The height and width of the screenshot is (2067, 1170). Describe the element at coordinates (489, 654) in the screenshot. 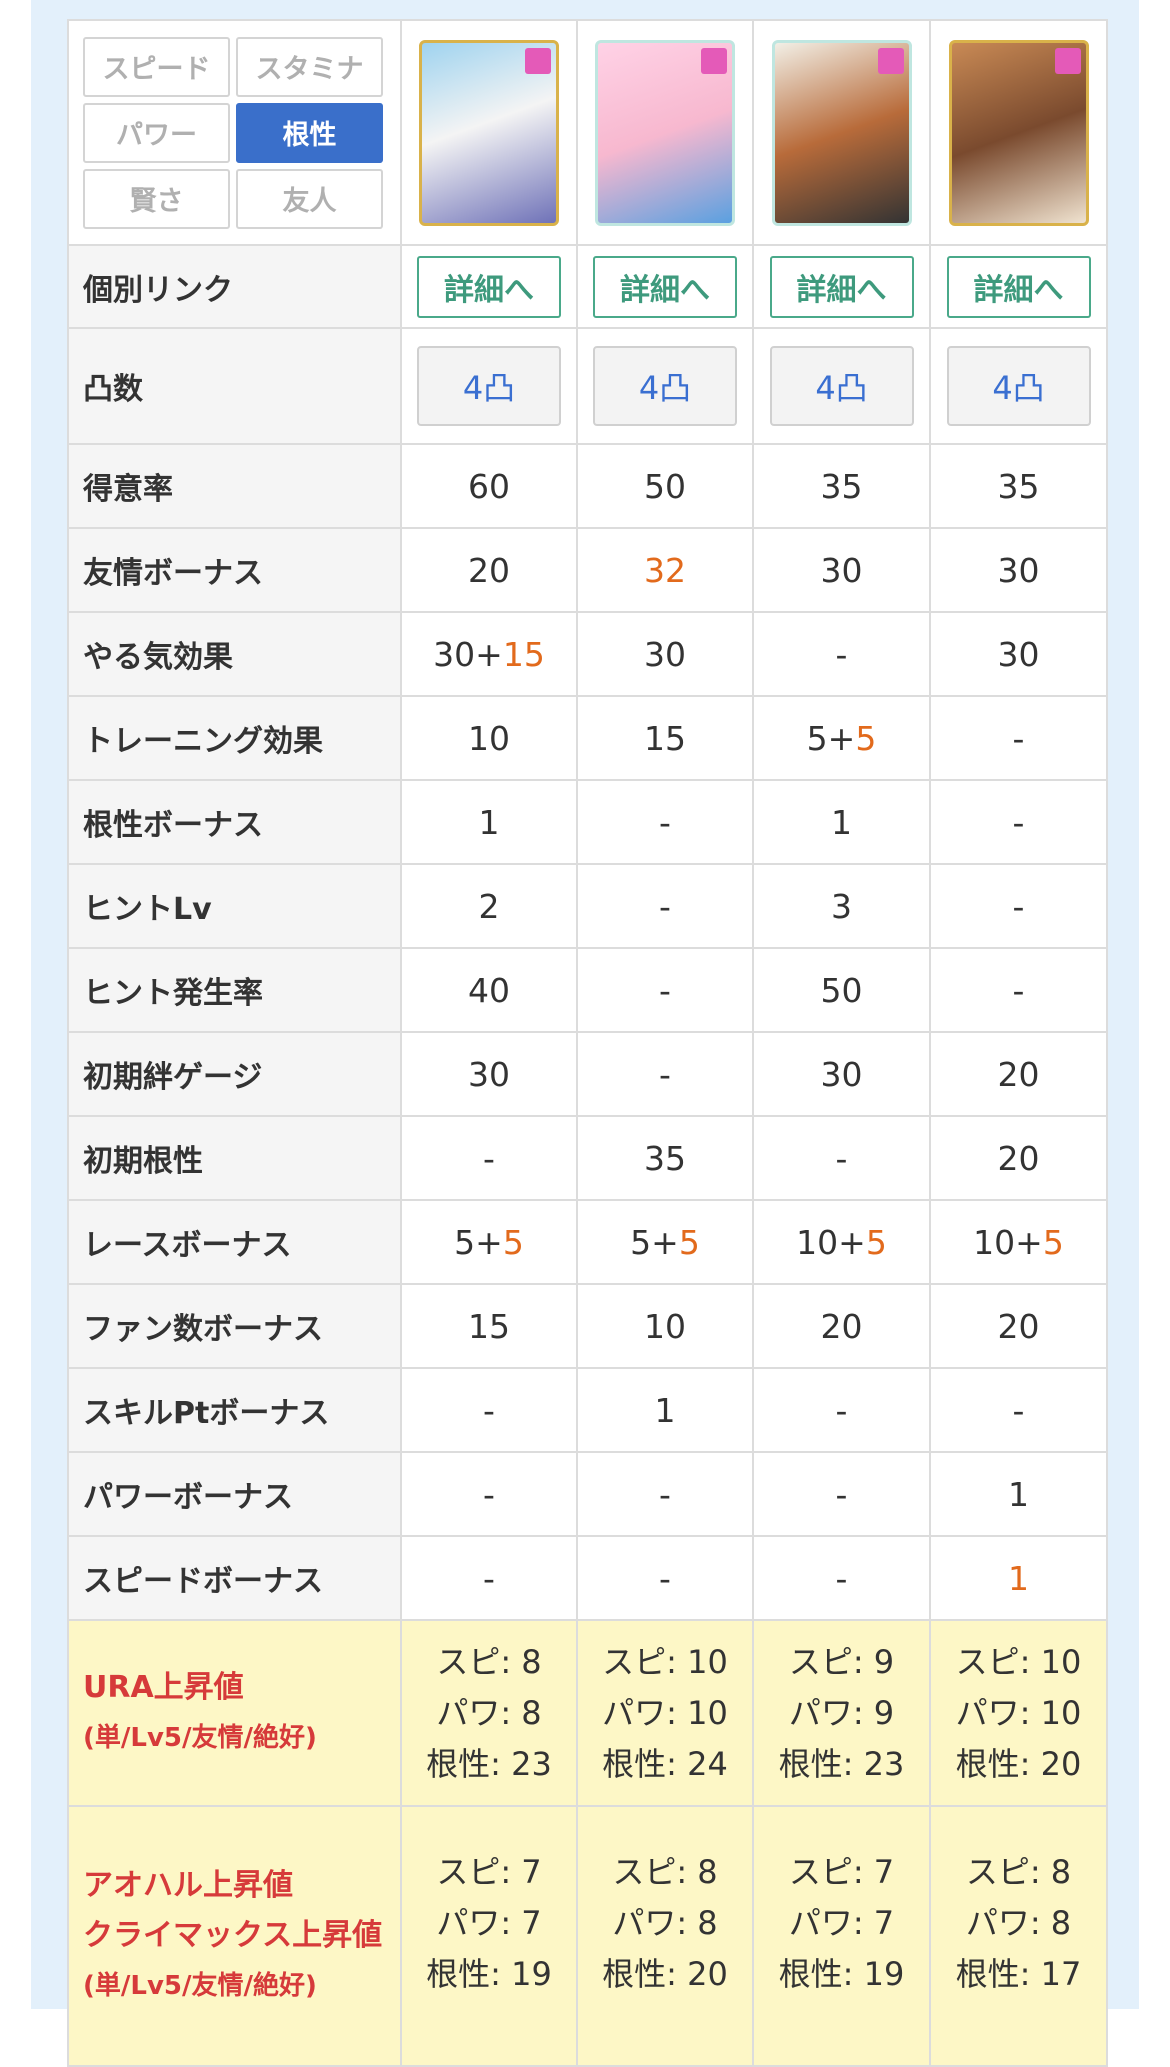

I see `value-cell: 30+15` at that location.